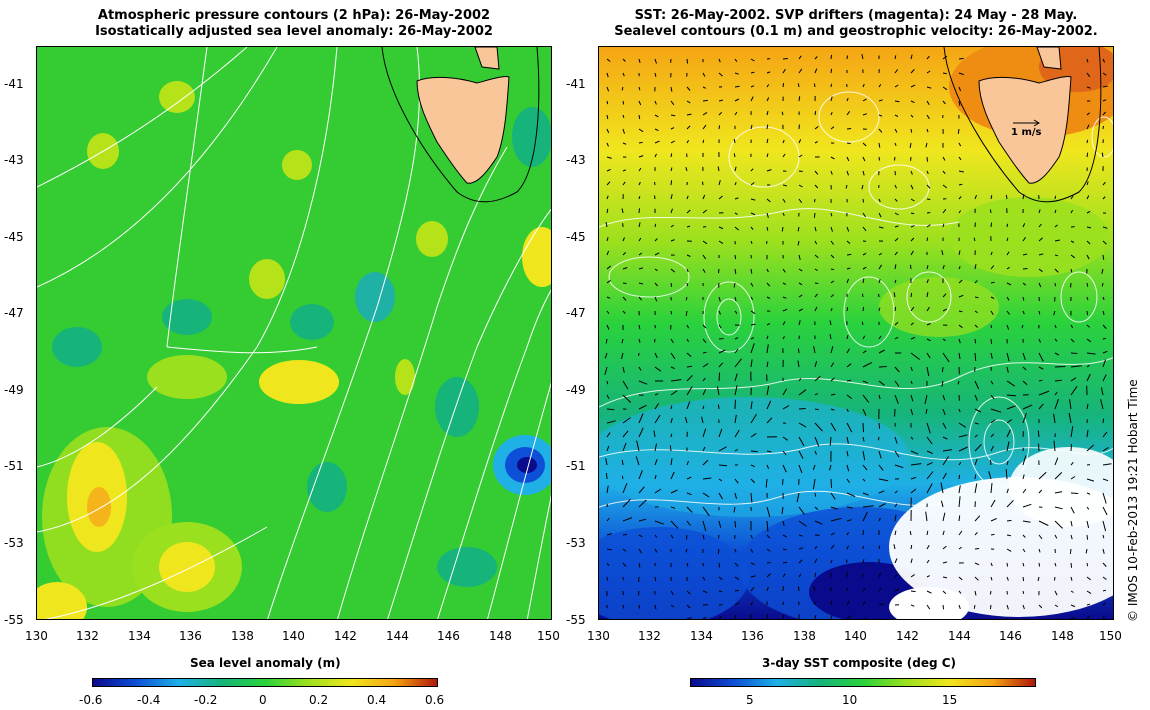  What do you see at coordinates (598, 636) in the screenshot?
I see `right-x-tick: 130` at bounding box center [598, 636].